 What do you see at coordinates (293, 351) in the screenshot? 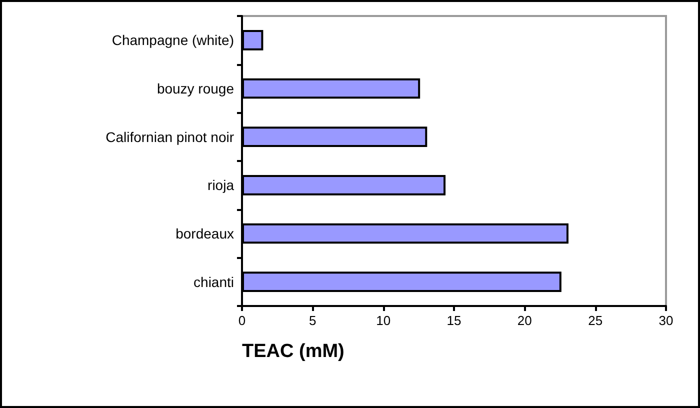
I see `x-axis-title: TEAC (mM)` at bounding box center [293, 351].